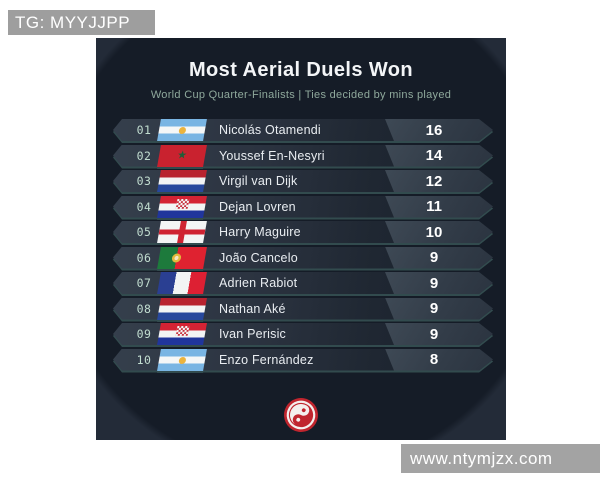  Describe the element at coordinates (258, 257) in the screenshot. I see `player-name: João Cancelo` at that location.